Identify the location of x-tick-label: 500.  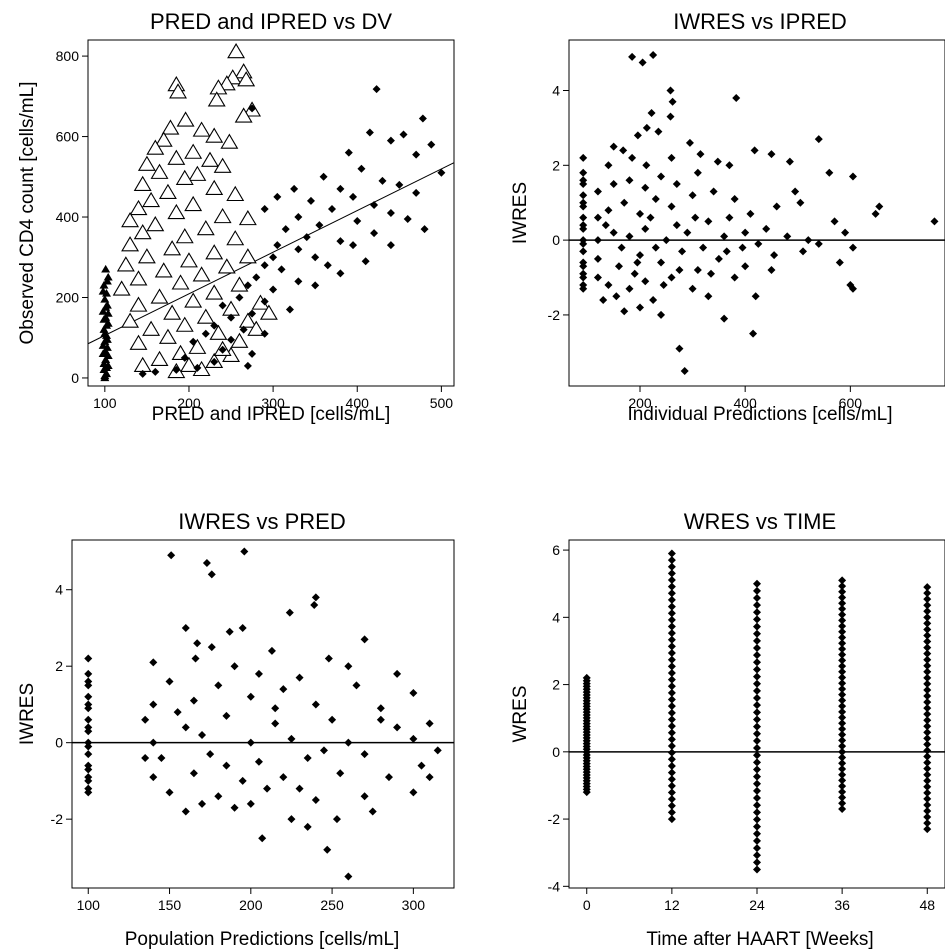
(442, 403).